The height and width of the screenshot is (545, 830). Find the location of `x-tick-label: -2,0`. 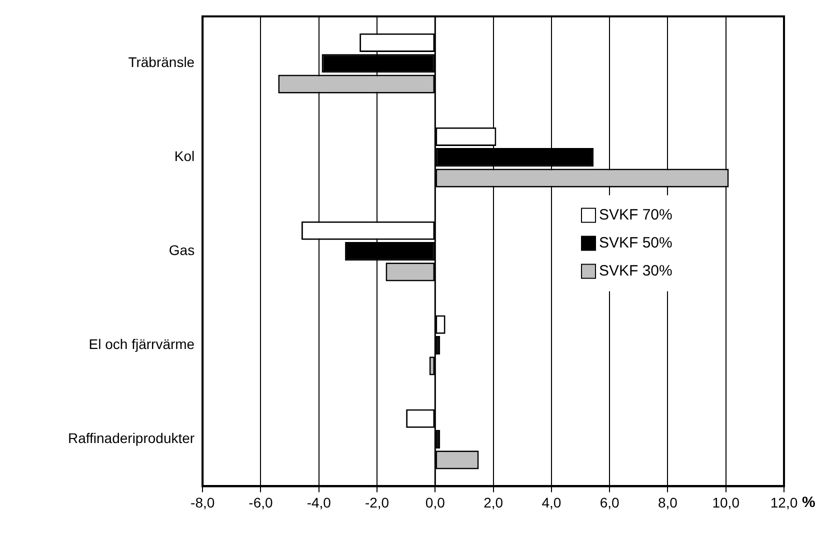

x-tick-label: -2,0 is located at coordinates (377, 502).